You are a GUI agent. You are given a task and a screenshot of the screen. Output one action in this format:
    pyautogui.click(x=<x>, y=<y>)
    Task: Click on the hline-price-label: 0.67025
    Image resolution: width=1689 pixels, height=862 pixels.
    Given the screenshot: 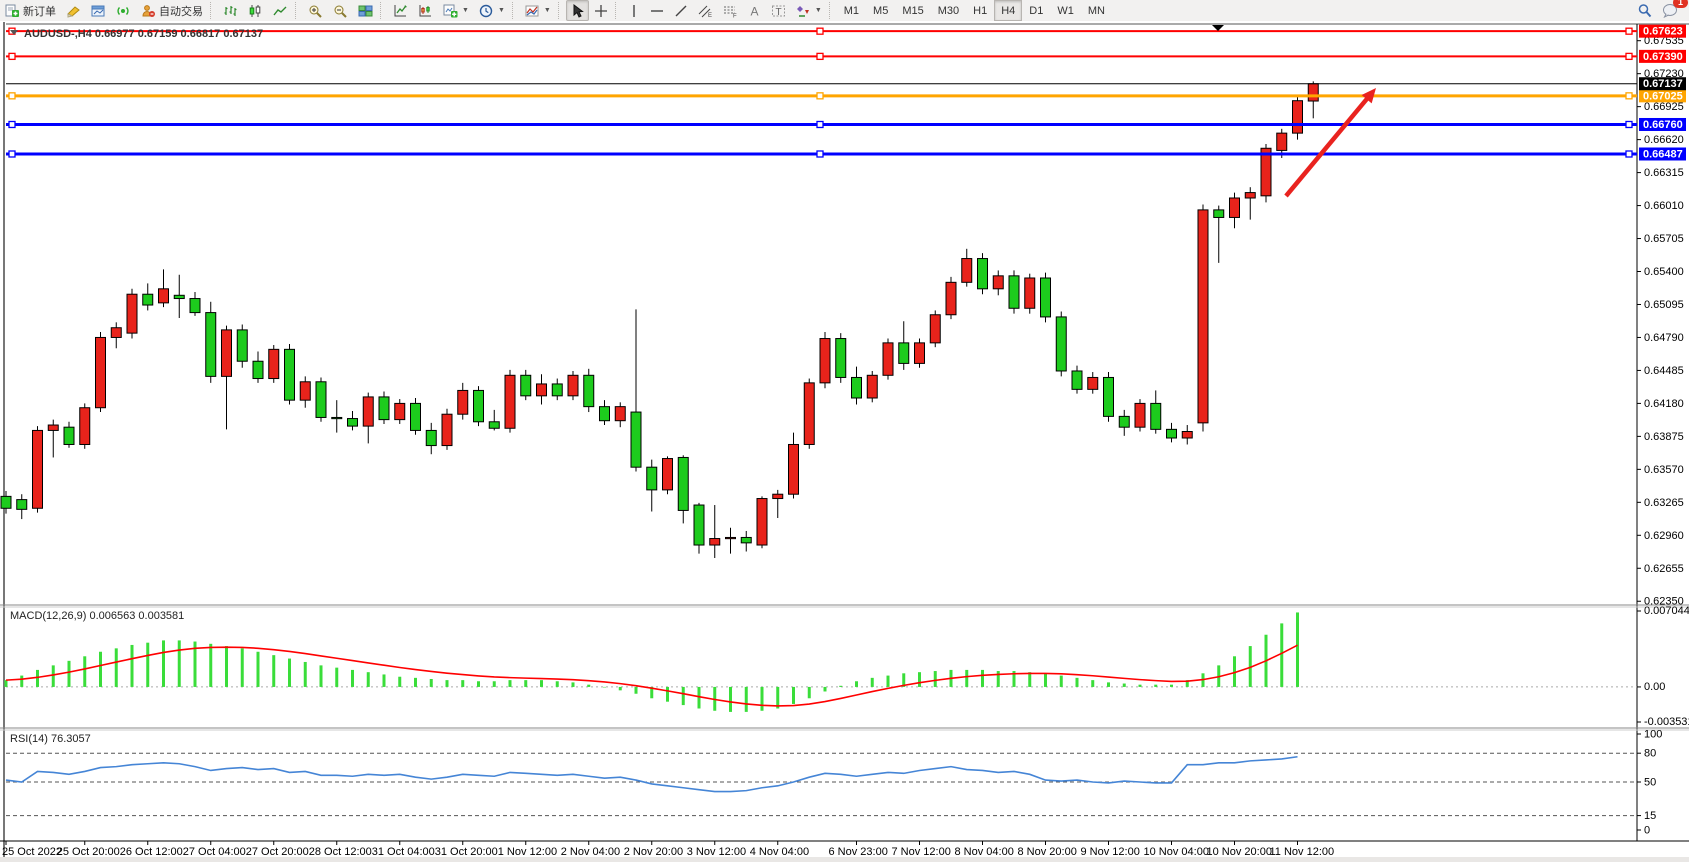 What is the action you would take?
    pyautogui.click(x=1663, y=96)
    